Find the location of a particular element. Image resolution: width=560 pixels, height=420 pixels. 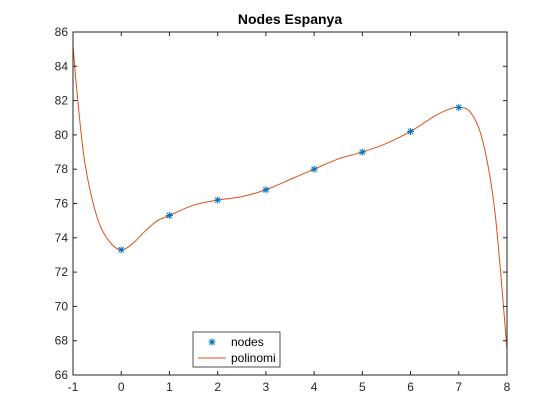

x-tick-label: -1 is located at coordinates (73, 387).